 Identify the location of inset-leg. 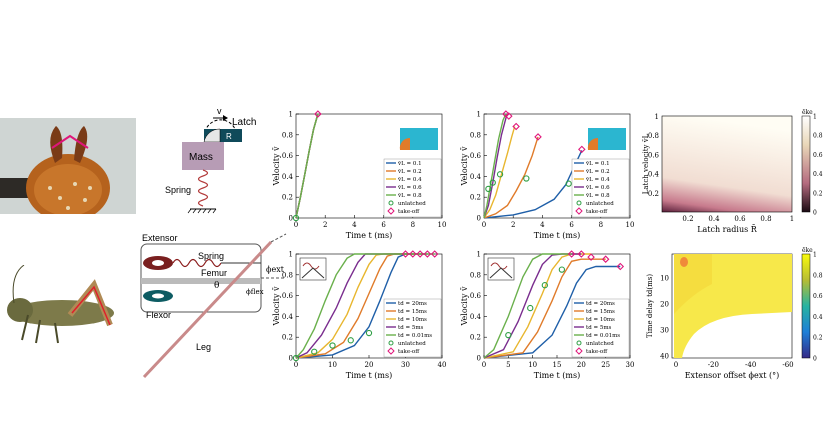
(313, 273).